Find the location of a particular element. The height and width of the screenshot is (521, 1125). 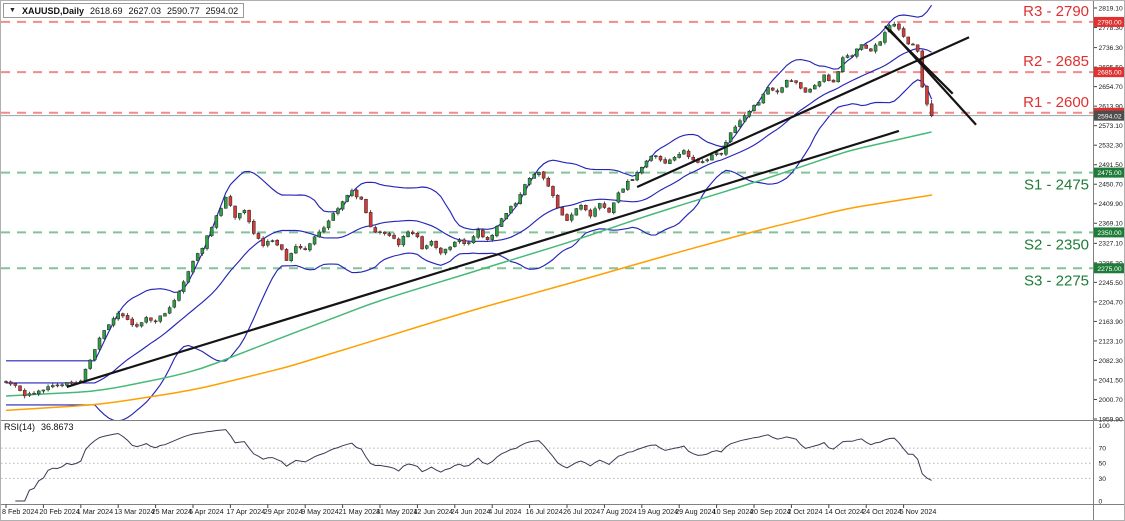

price-tick-label: 2573.10 is located at coordinates (1111, 126).